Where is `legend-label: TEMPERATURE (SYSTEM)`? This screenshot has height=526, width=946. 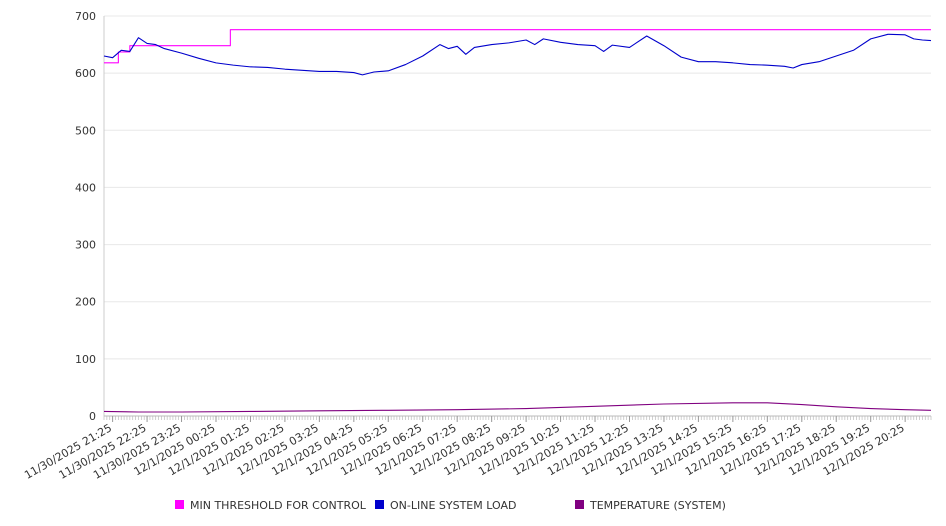
legend-label: TEMPERATURE (SYSTEM) is located at coordinates (657, 505).